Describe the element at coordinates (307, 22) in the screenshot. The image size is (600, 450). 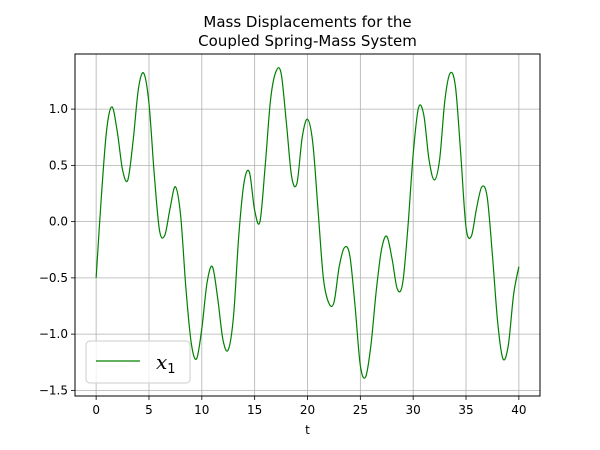
I see `chart-title-line-1: Mass Displacements for the` at that location.